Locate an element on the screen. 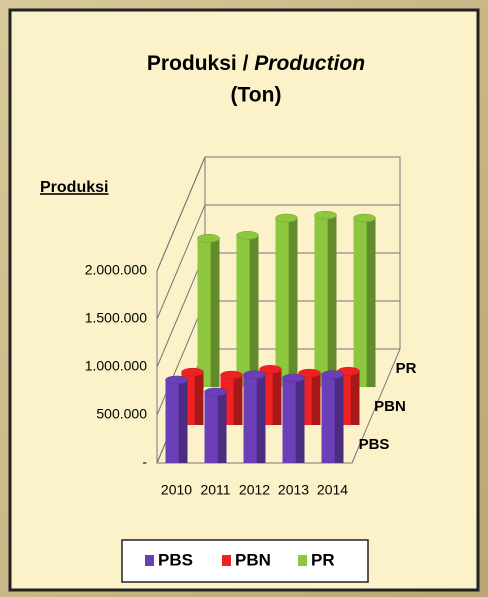 The image size is (488, 597). legend-box is located at coordinates (245, 561).